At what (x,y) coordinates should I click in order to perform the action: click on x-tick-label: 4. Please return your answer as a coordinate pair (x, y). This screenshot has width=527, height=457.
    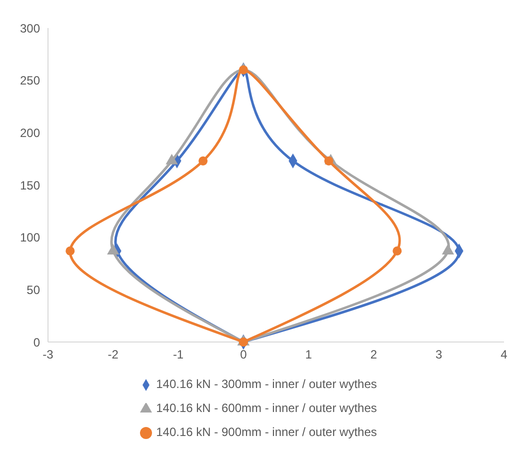
    Looking at the image, I should click on (504, 355).